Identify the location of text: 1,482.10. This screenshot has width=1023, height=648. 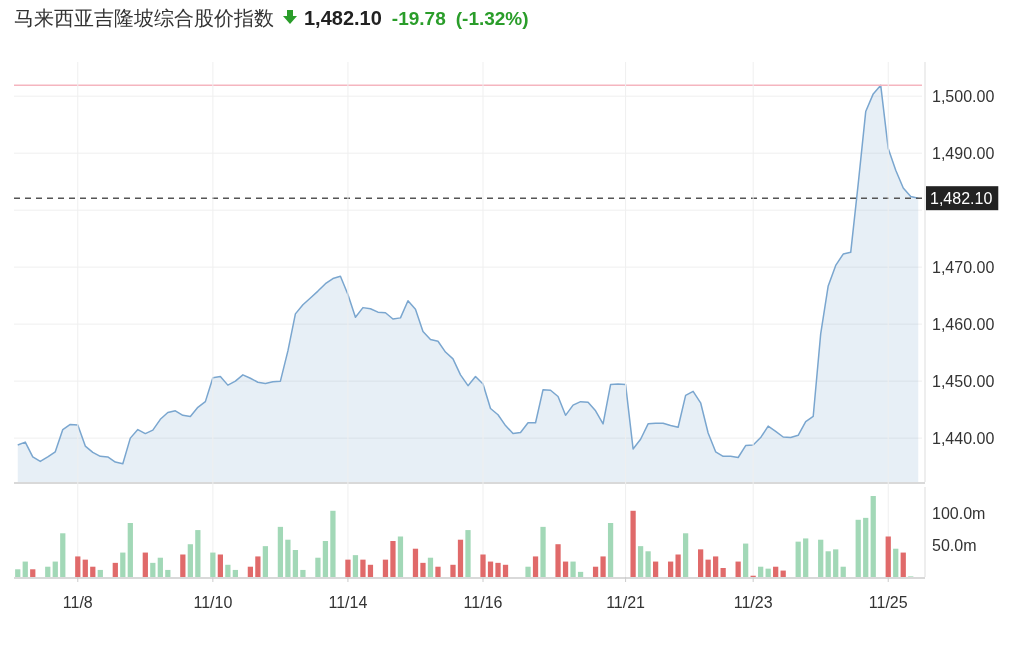
(343, 18).